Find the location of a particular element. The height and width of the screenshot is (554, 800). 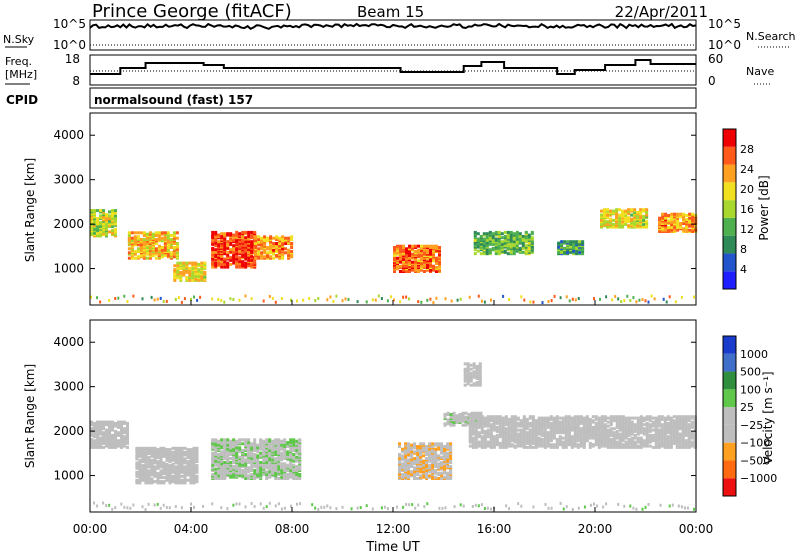

cpid-panel: CPID normalsound (fast) 157 is located at coordinates (351, 98).